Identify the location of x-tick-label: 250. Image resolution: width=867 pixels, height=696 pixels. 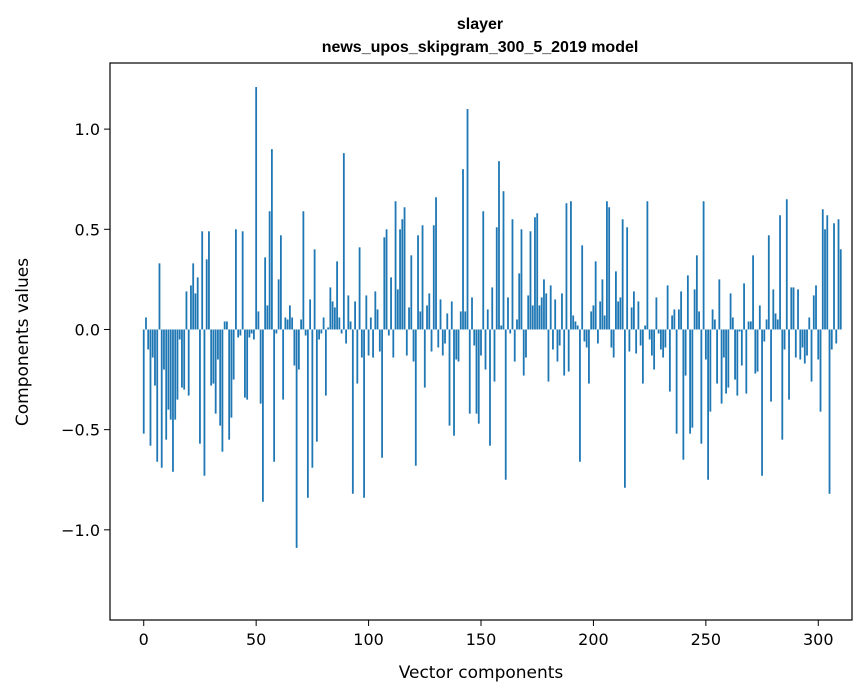
(706, 639).